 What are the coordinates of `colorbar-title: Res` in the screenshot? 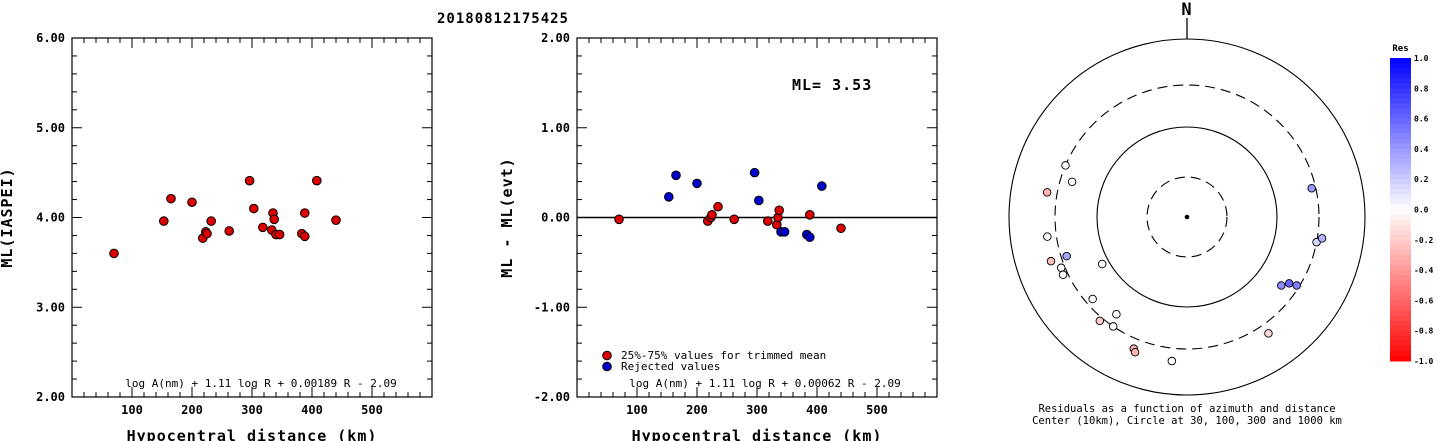 It's located at (1400, 49).